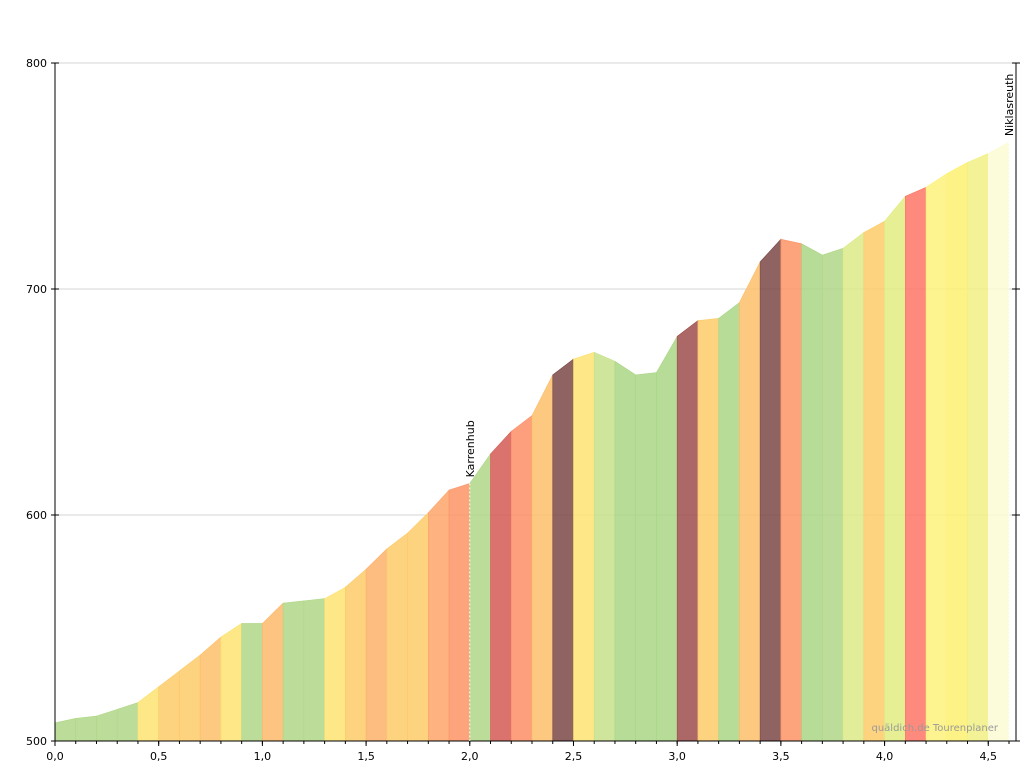 This screenshot has height=768, width=1024. I want to click on x-tick-label-9: 4,5, so click(989, 756).